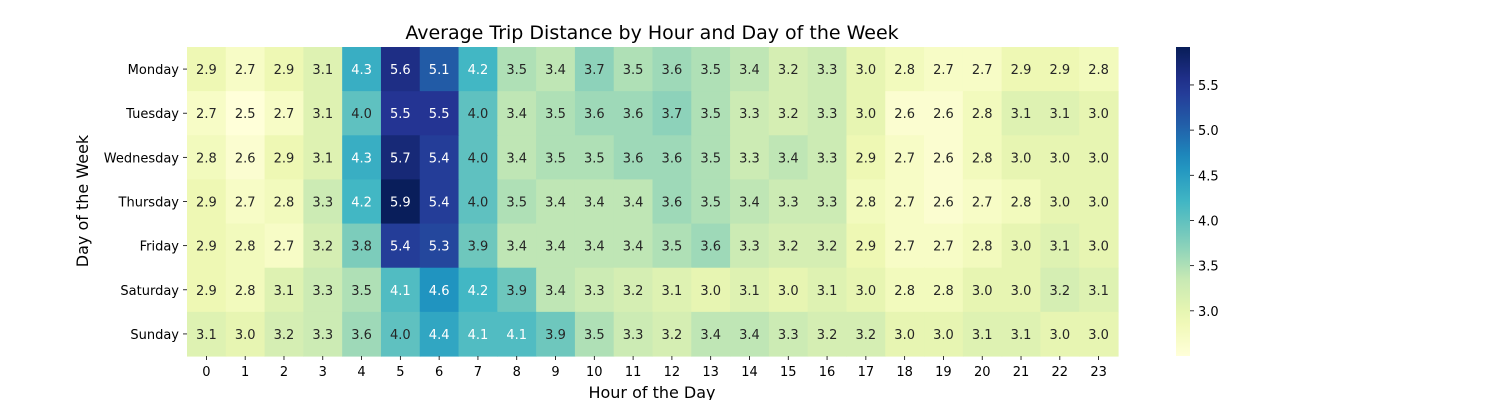  I want to click on x-tick-label: 1, so click(245, 372).